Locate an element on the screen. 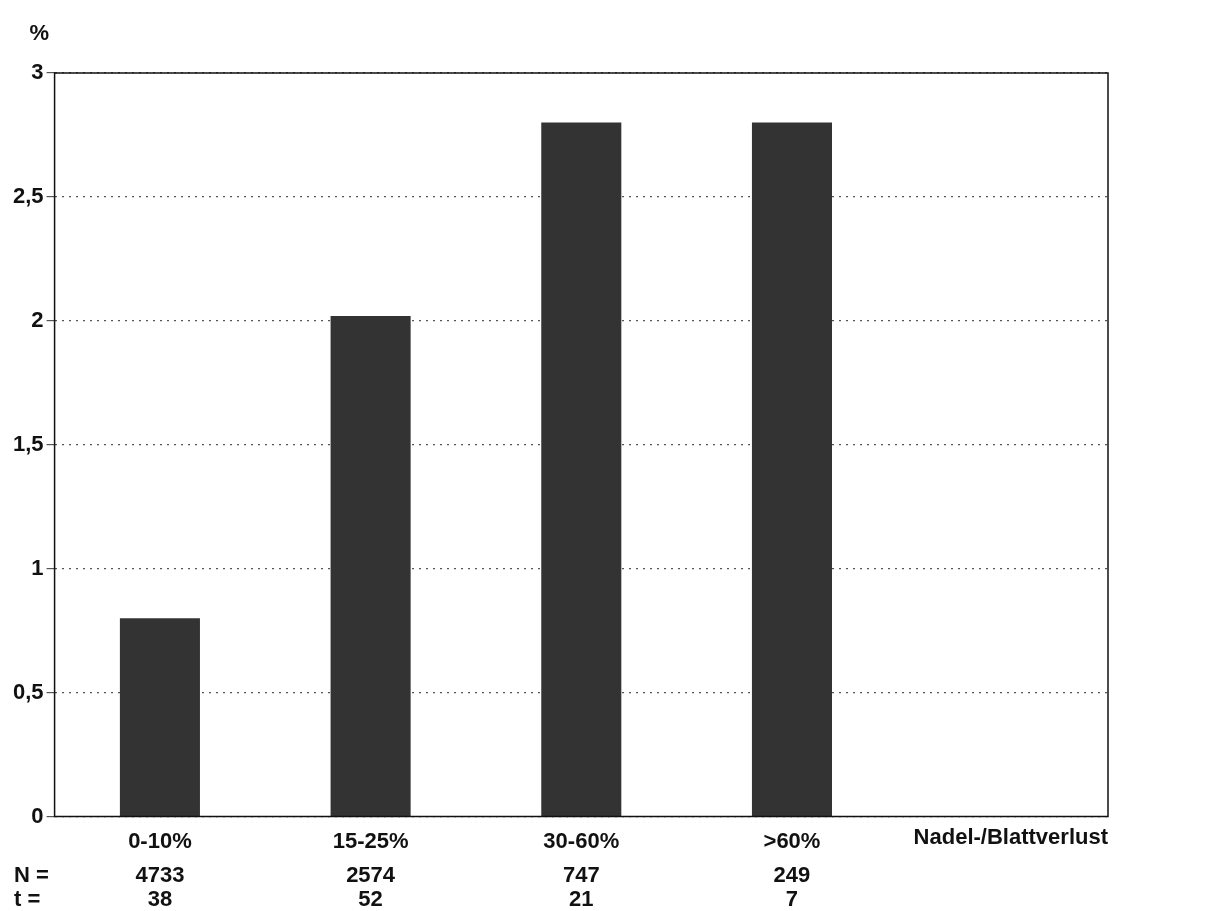  y-tick-label: 0,5 is located at coordinates (28, 691).